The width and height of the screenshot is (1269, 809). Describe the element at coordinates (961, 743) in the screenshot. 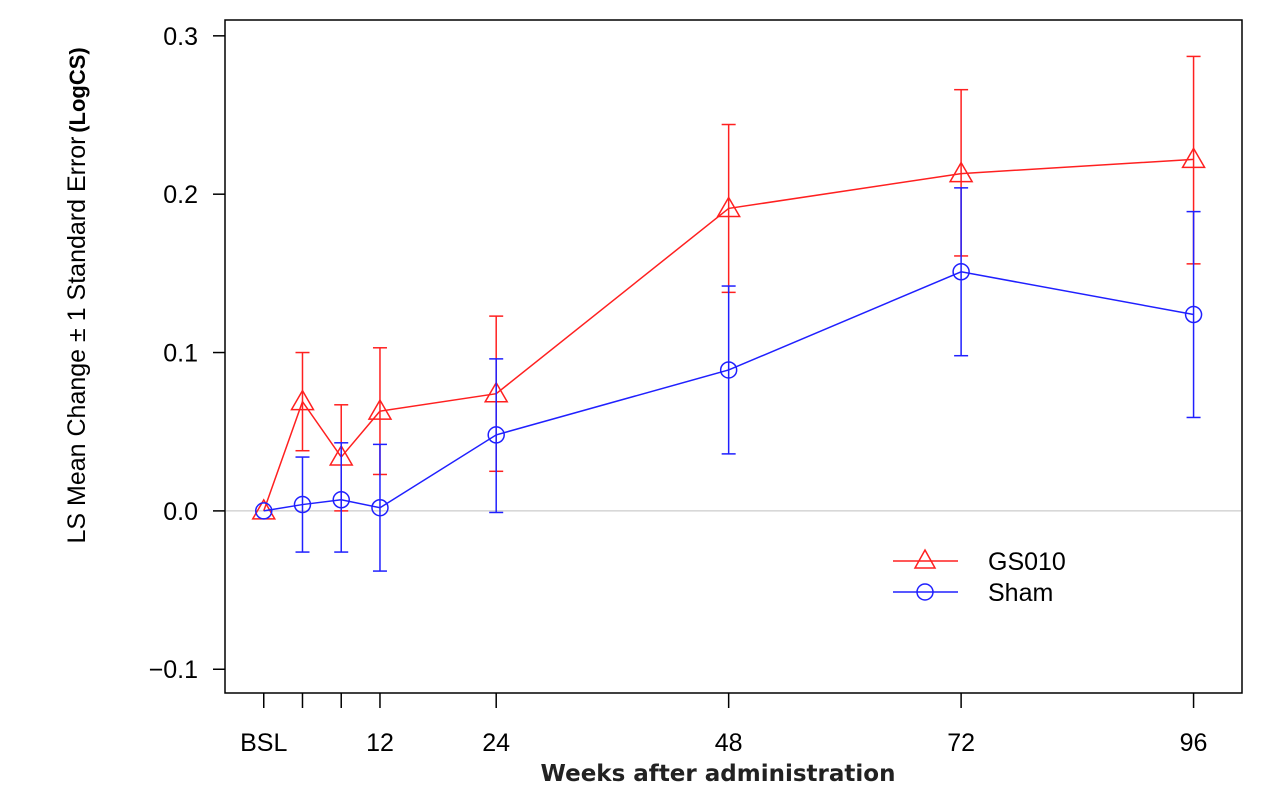

I see `x-tick-label: 72` at that location.